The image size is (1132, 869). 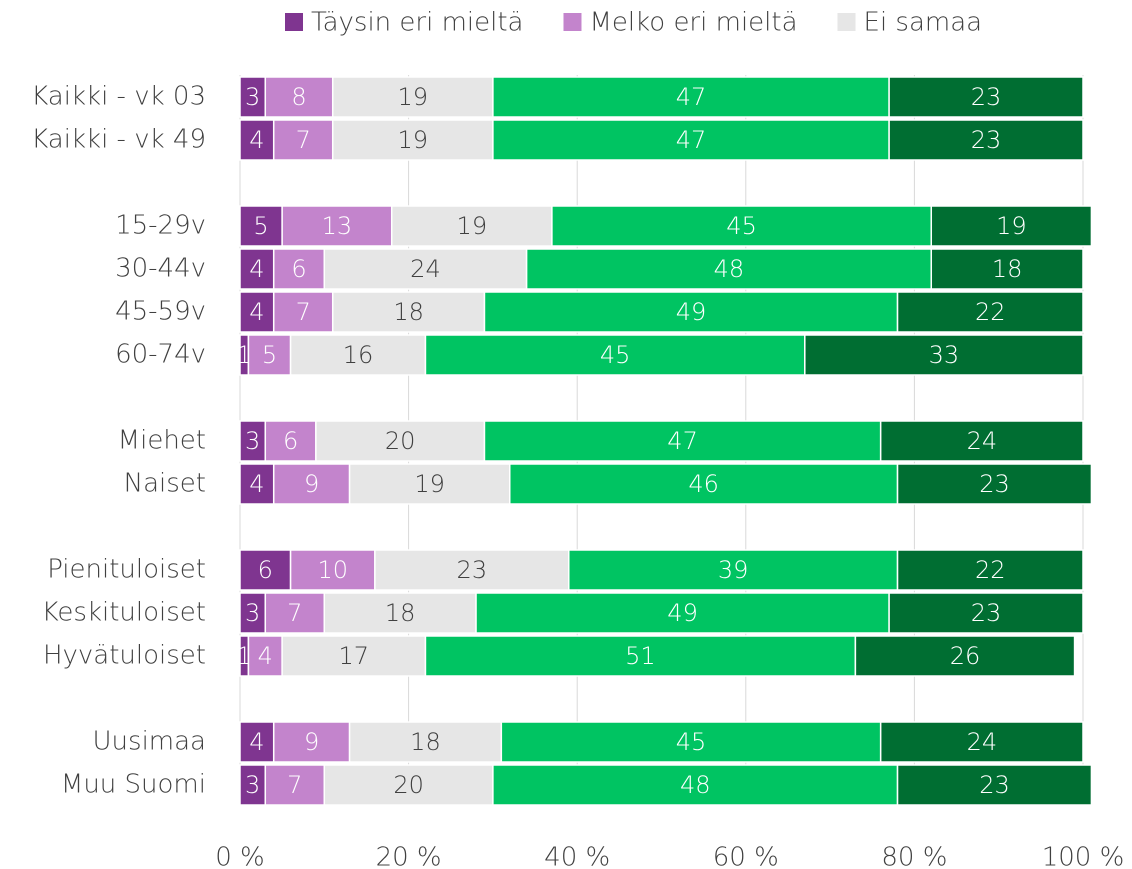 I want to click on category-label: Kaikki - vk 49, so click(x=118, y=140).